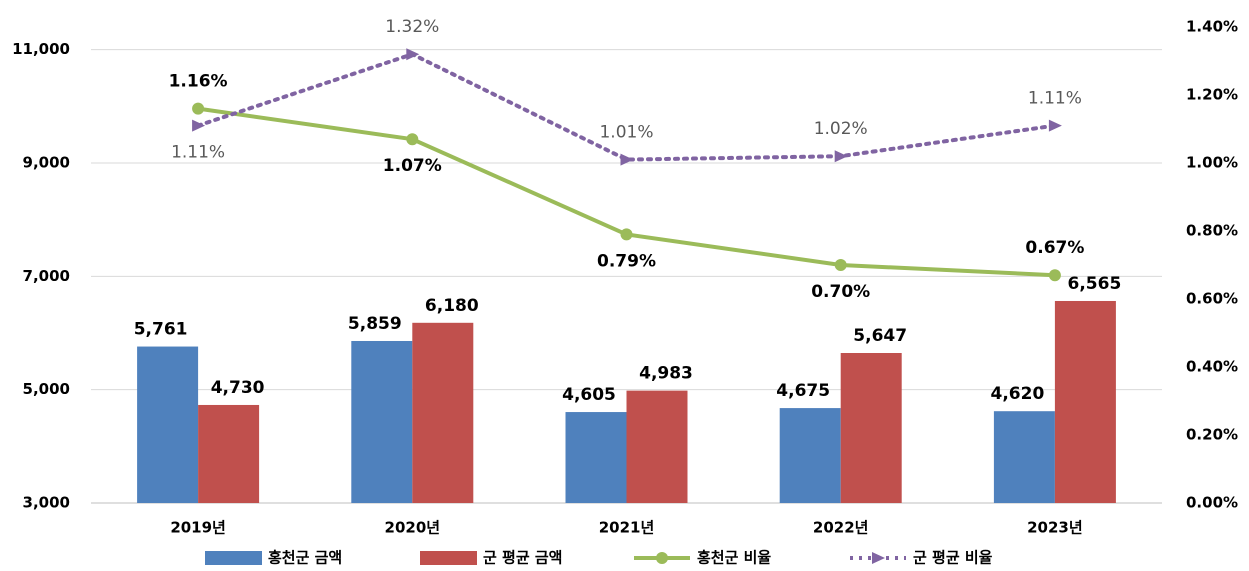 Image resolution: width=1249 pixels, height=571 pixels. Describe the element at coordinates (452, 306) in the screenshot. I see `bar-label: 6,180` at that location.